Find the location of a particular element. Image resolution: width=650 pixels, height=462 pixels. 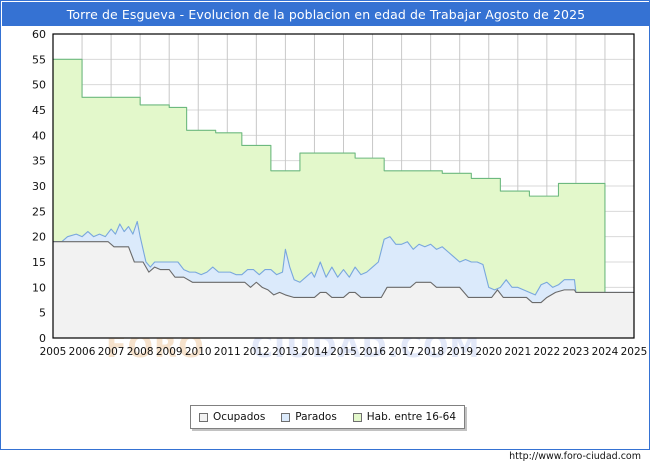

y-tick-label: 55 is located at coordinates (39, 59).